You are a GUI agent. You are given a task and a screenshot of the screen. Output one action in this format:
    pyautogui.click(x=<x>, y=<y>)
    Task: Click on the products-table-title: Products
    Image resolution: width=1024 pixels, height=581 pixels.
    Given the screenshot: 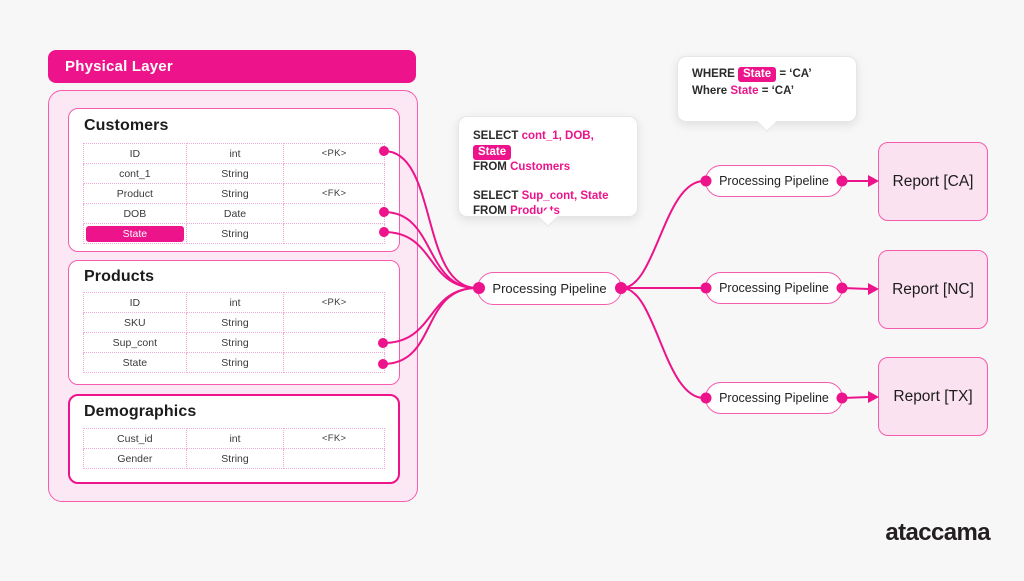 What is the action you would take?
    pyautogui.click(x=119, y=276)
    